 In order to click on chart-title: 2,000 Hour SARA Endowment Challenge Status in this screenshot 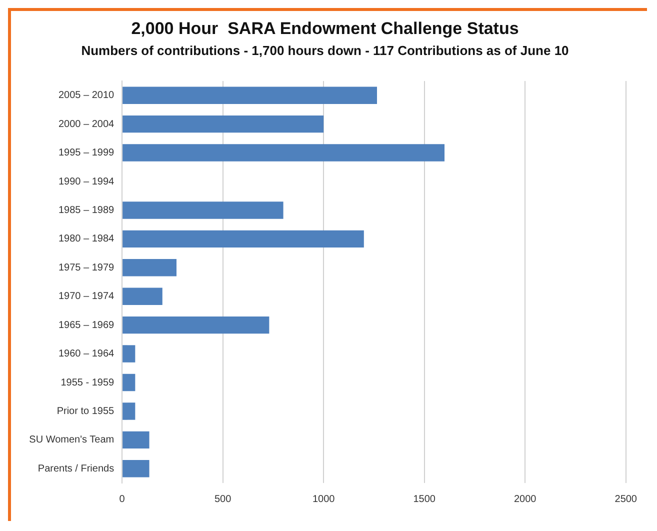, I will do `click(325, 28)`.